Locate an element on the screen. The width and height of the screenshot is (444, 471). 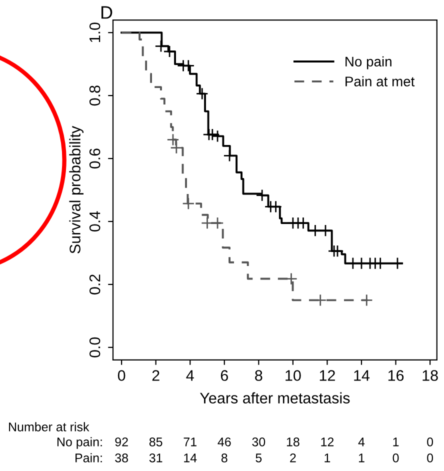
text: 14 is located at coordinates (190, 458).